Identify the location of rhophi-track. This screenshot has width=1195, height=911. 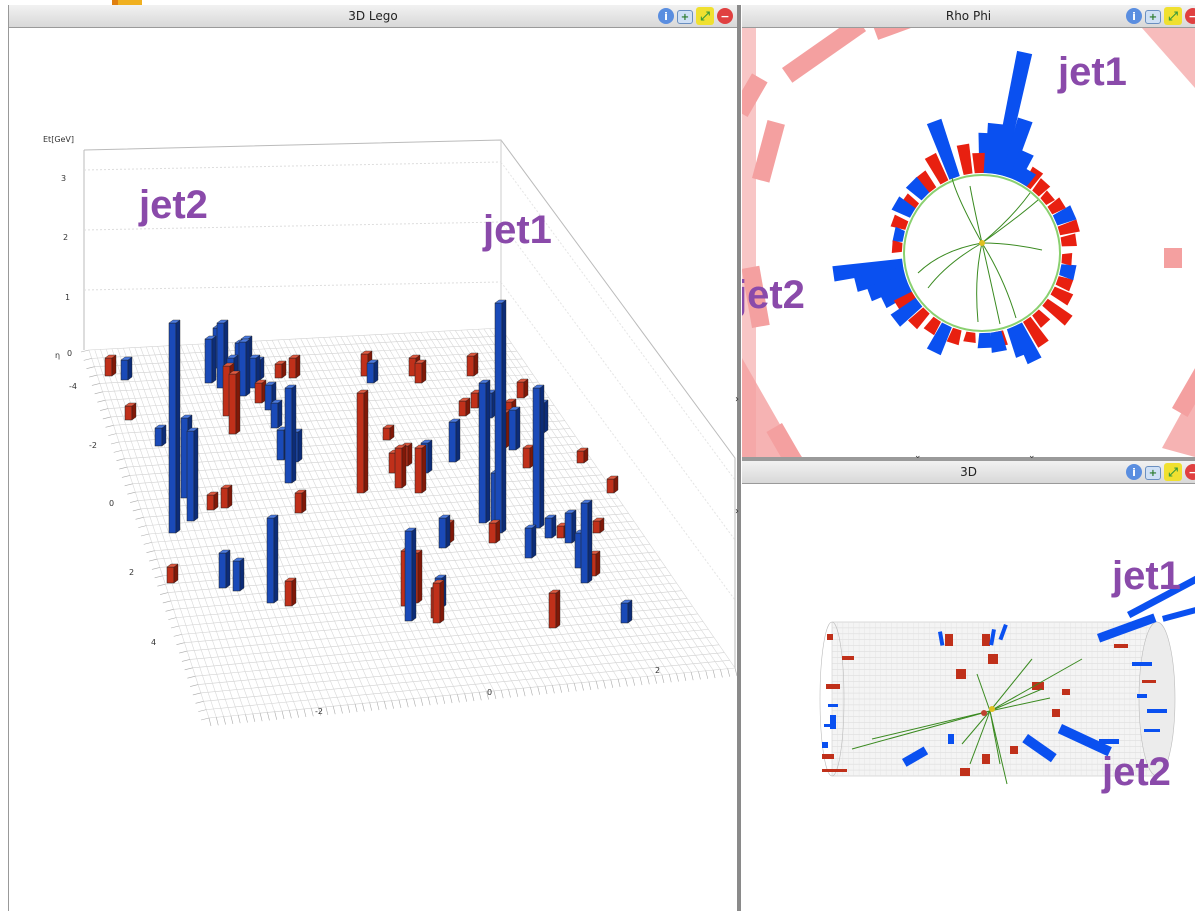
(1006, 218).